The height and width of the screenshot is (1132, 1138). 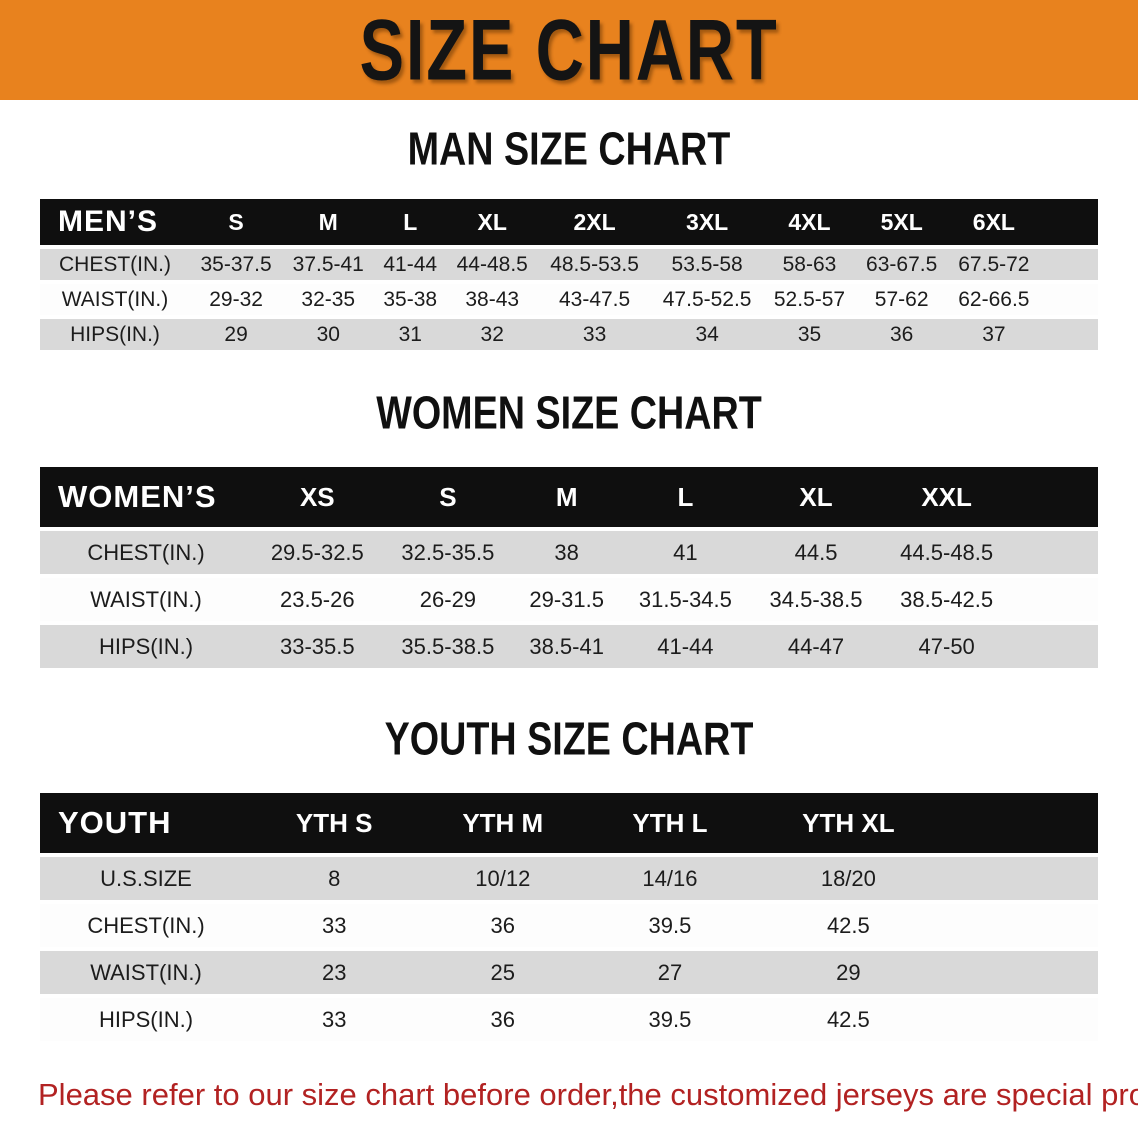 What do you see at coordinates (569, 149) in the screenshot?
I see `men-section-heading: MAN SIZE CHART` at bounding box center [569, 149].